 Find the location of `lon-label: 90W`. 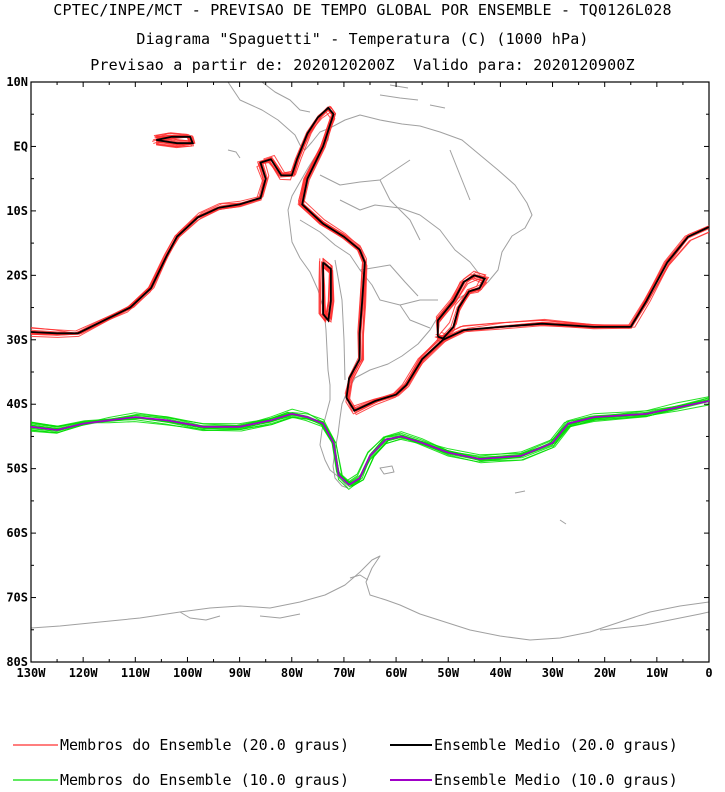

lon-label: 90W is located at coordinates (240, 673).